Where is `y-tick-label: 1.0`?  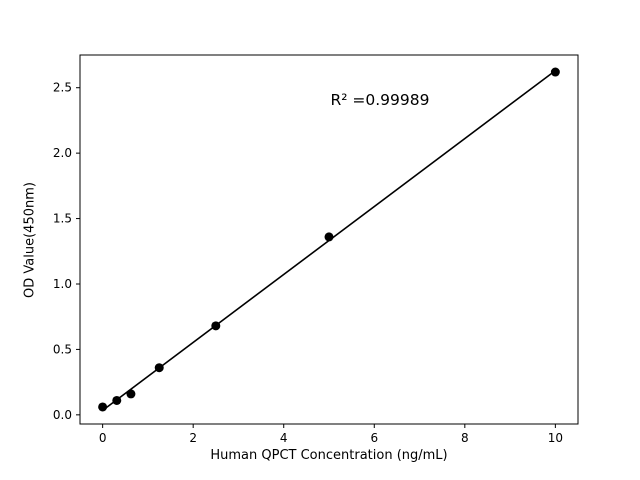 y-tick-label: 1.0 is located at coordinates (62, 284).